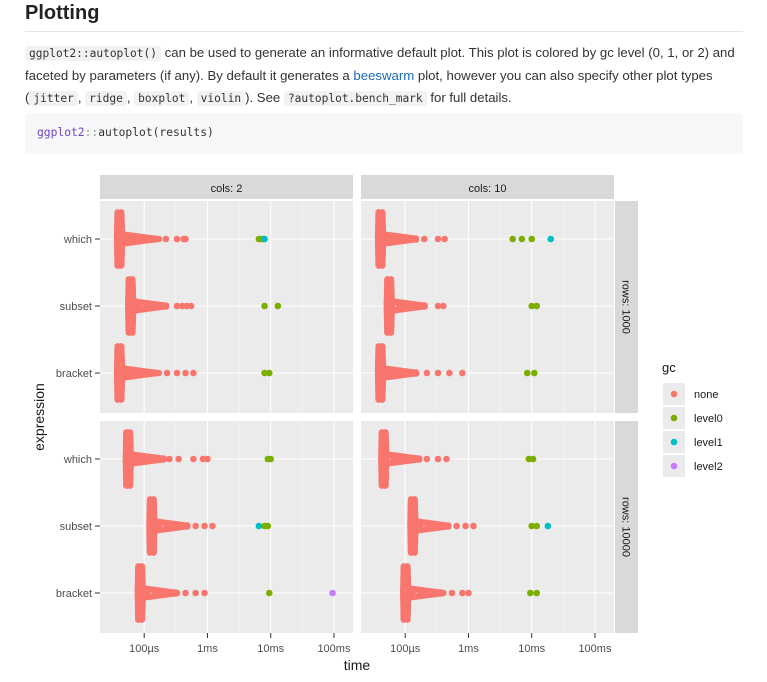 This screenshot has width=767, height=682. I want to click on x-tick-label: 10ms, so click(531, 649).